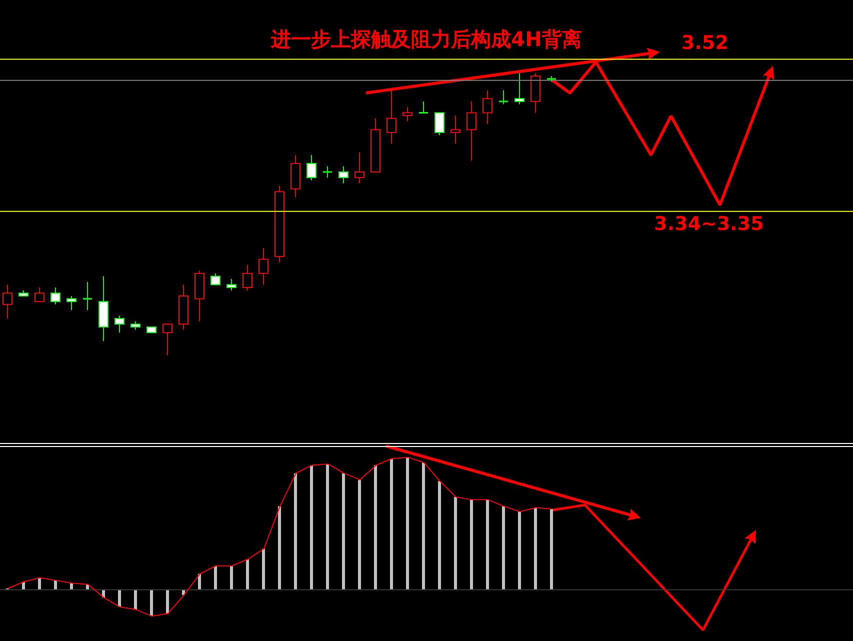  I want to click on text: 3.34~3.35, so click(709, 224).